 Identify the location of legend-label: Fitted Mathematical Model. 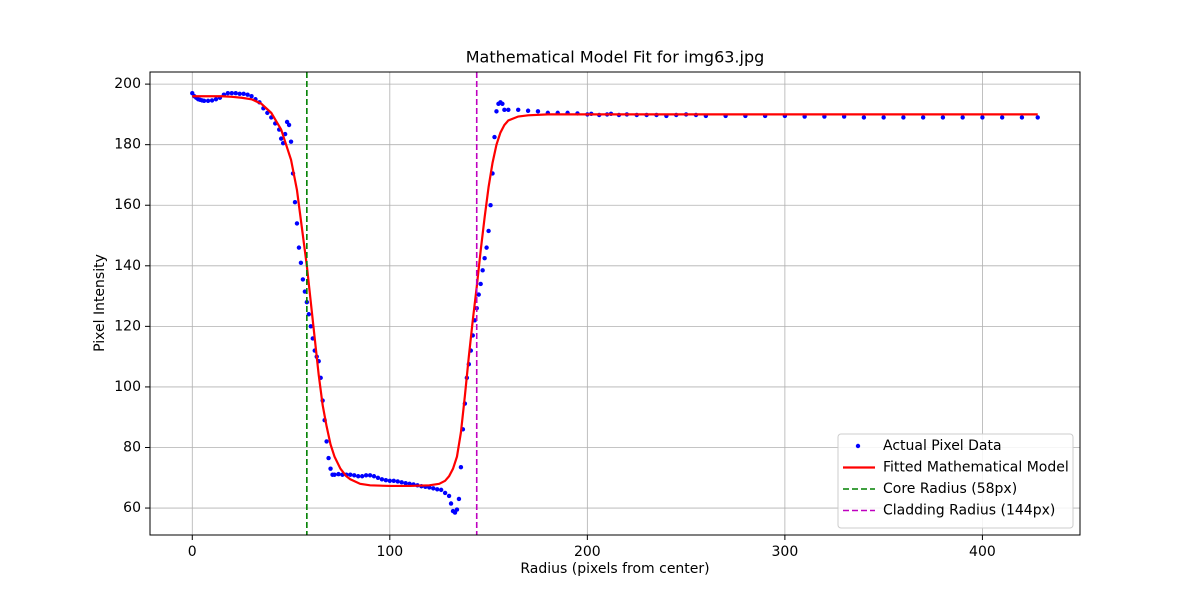
(976, 468).